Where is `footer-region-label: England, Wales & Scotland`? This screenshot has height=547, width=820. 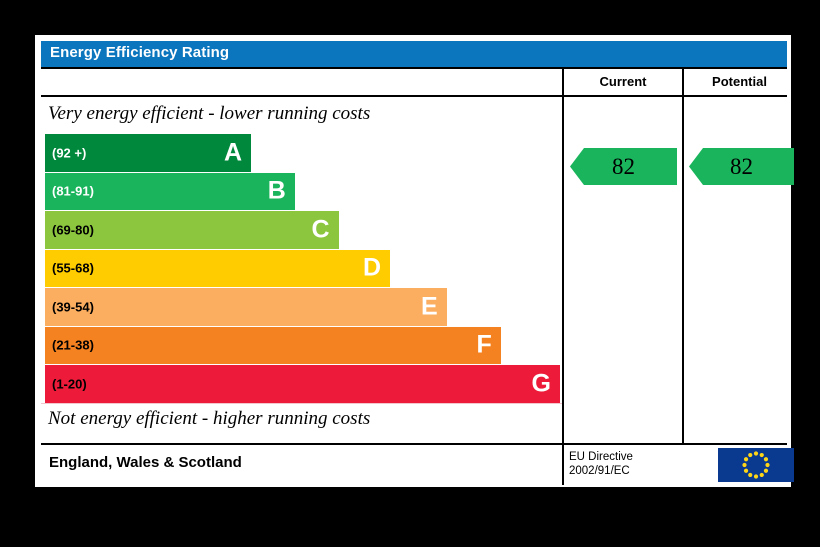
footer-region-label: England, Wales & Scotland is located at coordinates (145, 462).